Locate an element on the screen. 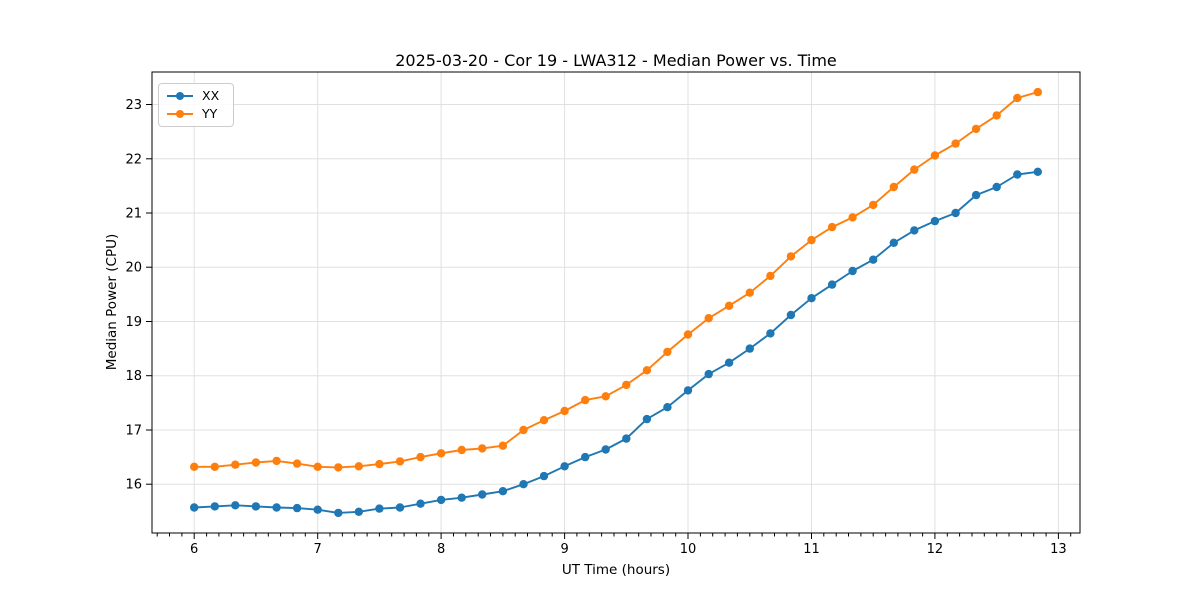 The width and height of the screenshot is (1200, 600). svg-text: 6 is located at coordinates (194, 549).